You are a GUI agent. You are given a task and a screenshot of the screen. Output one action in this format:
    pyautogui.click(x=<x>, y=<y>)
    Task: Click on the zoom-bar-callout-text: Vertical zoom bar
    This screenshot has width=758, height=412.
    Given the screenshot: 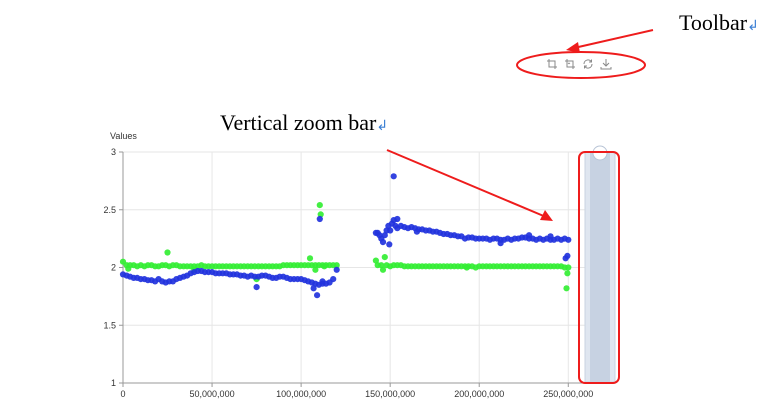 What is the action you would take?
    pyautogui.click(x=298, y=122)
    